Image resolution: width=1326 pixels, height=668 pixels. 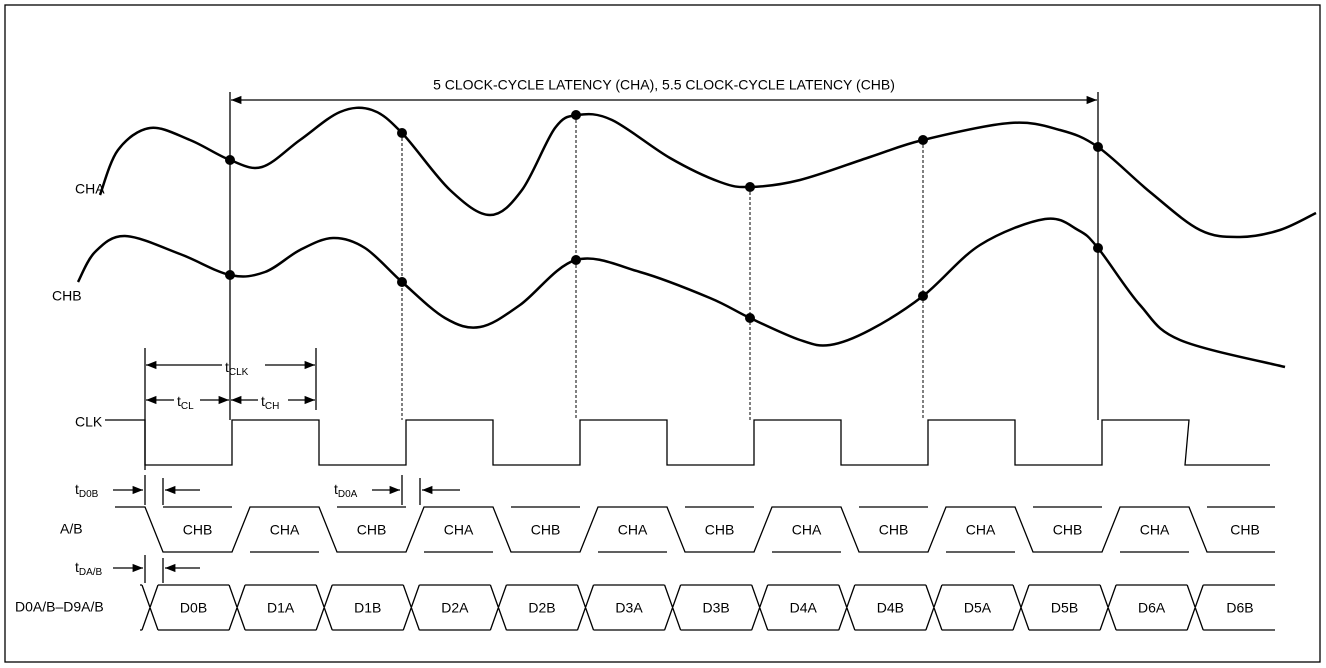 I want to click on data-segment-label: D6B, so click(x=1239, y=608).